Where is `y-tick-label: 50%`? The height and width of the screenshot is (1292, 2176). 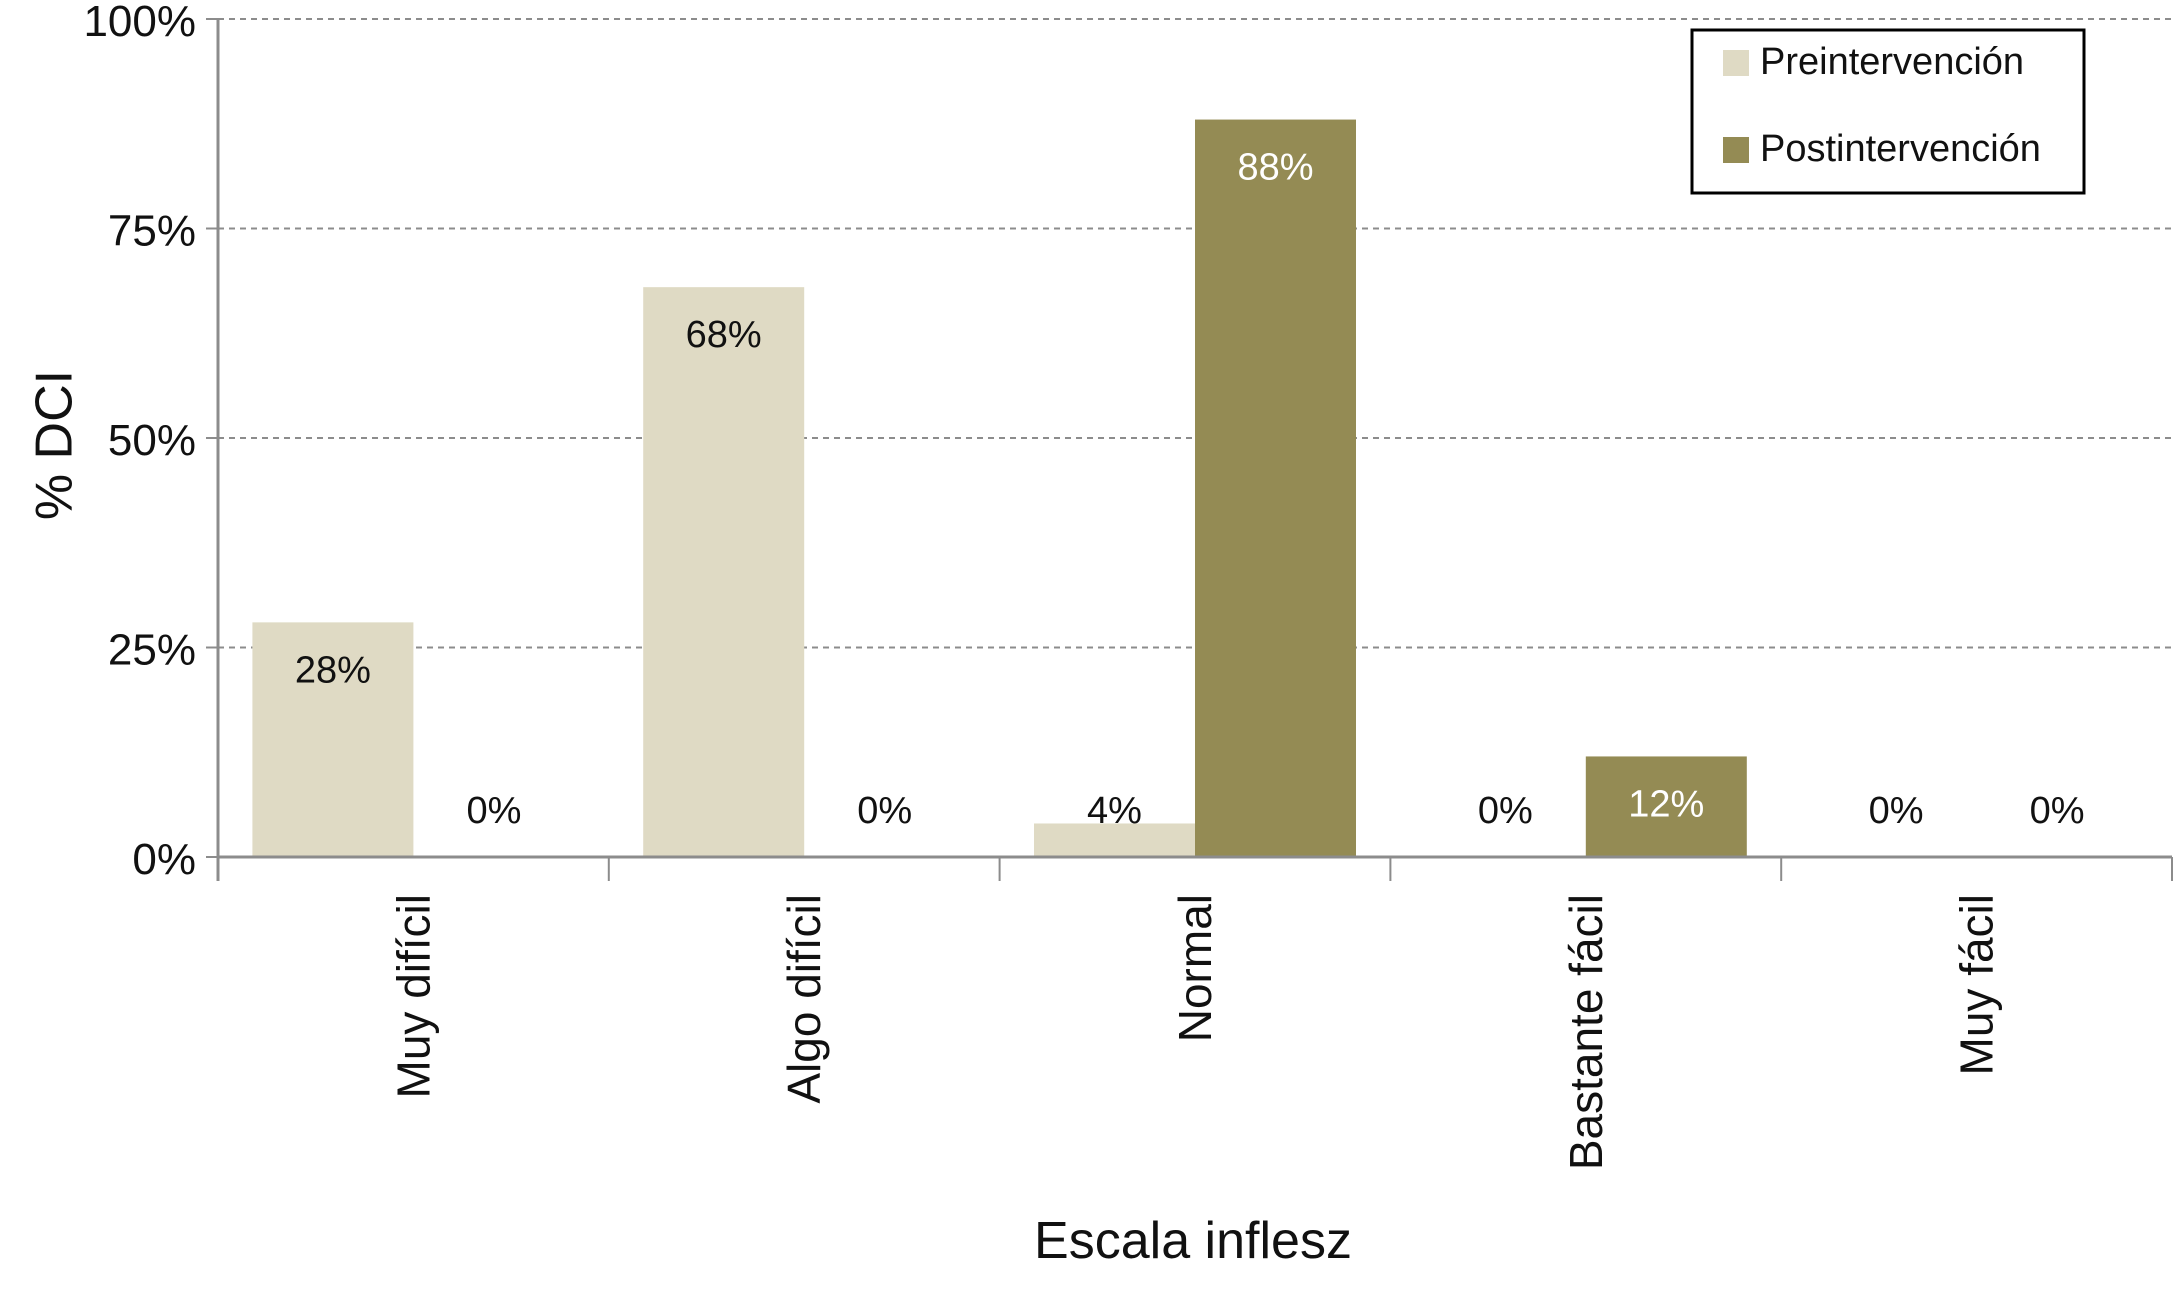
y-tick-label: 50% is located at coordinates (152, 440).